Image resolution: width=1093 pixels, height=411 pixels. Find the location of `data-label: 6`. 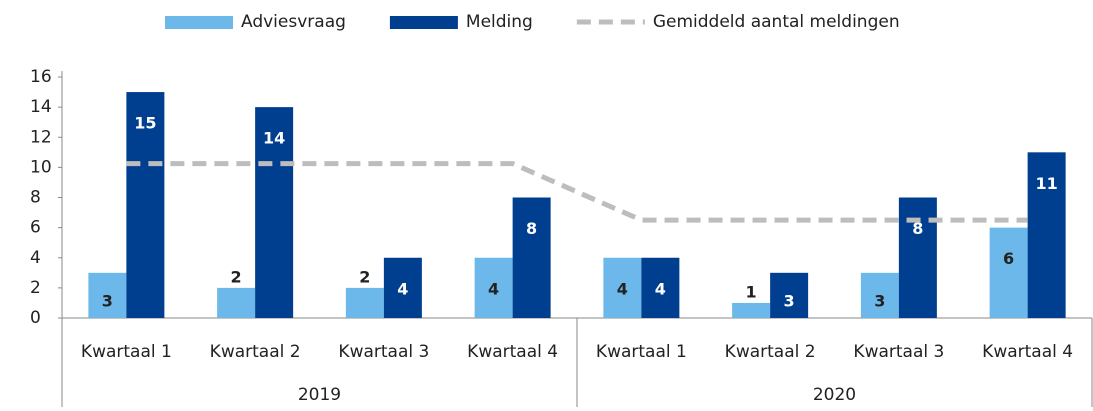

data-label: 6 is located at coordinates (1008, 258).